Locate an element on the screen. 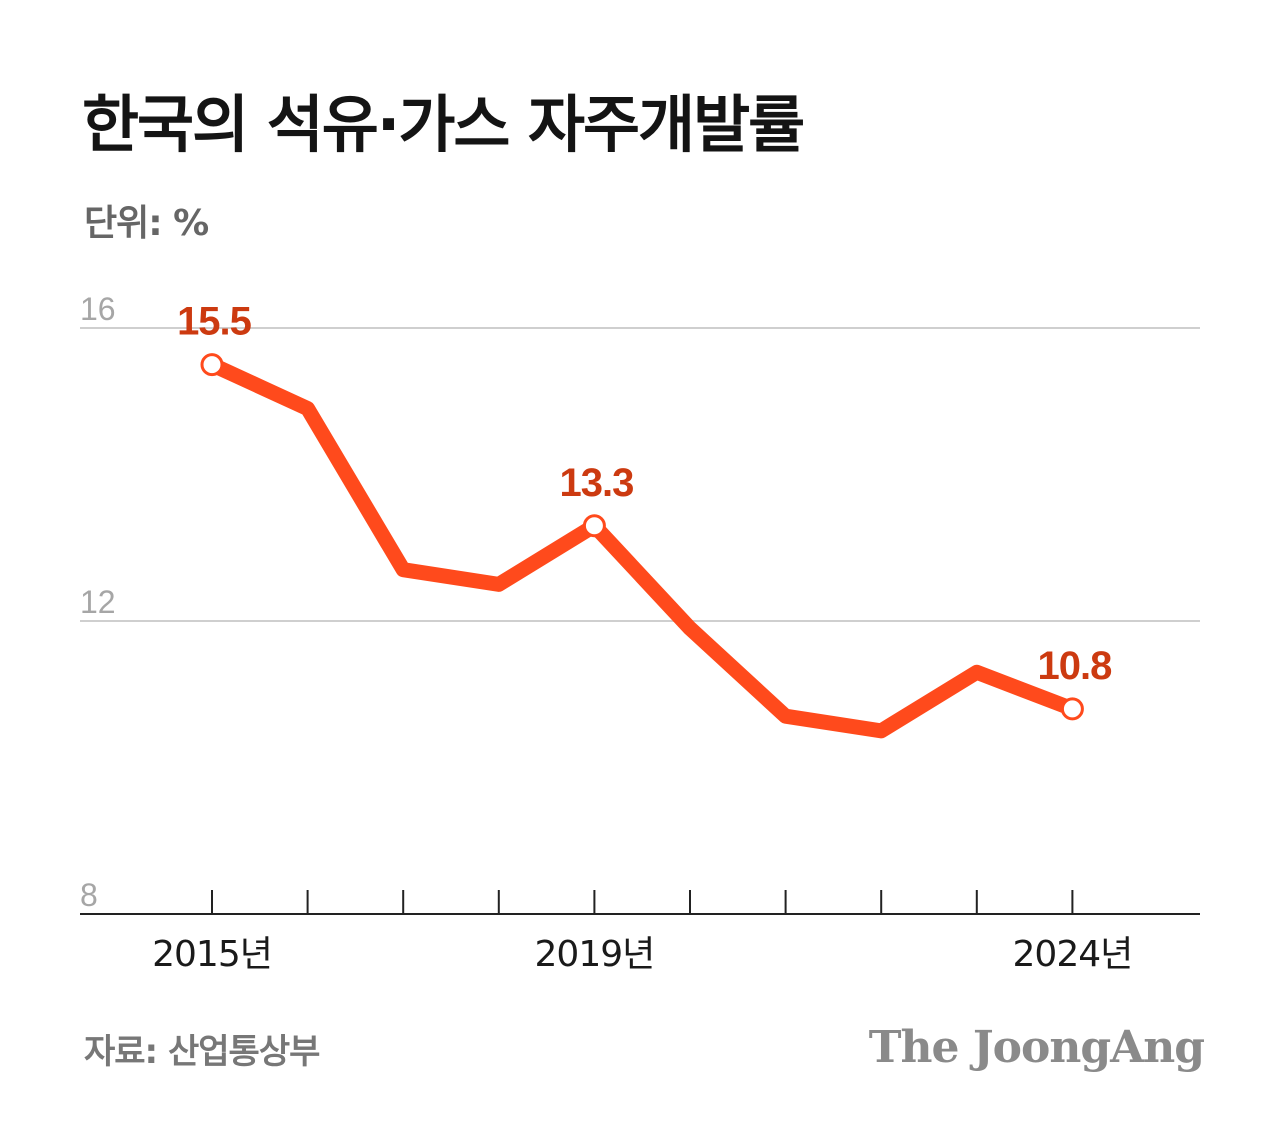 This screenshot has width=1280, height=1131. x-tick-label: 2015년 is located at coordinates (212, 954).